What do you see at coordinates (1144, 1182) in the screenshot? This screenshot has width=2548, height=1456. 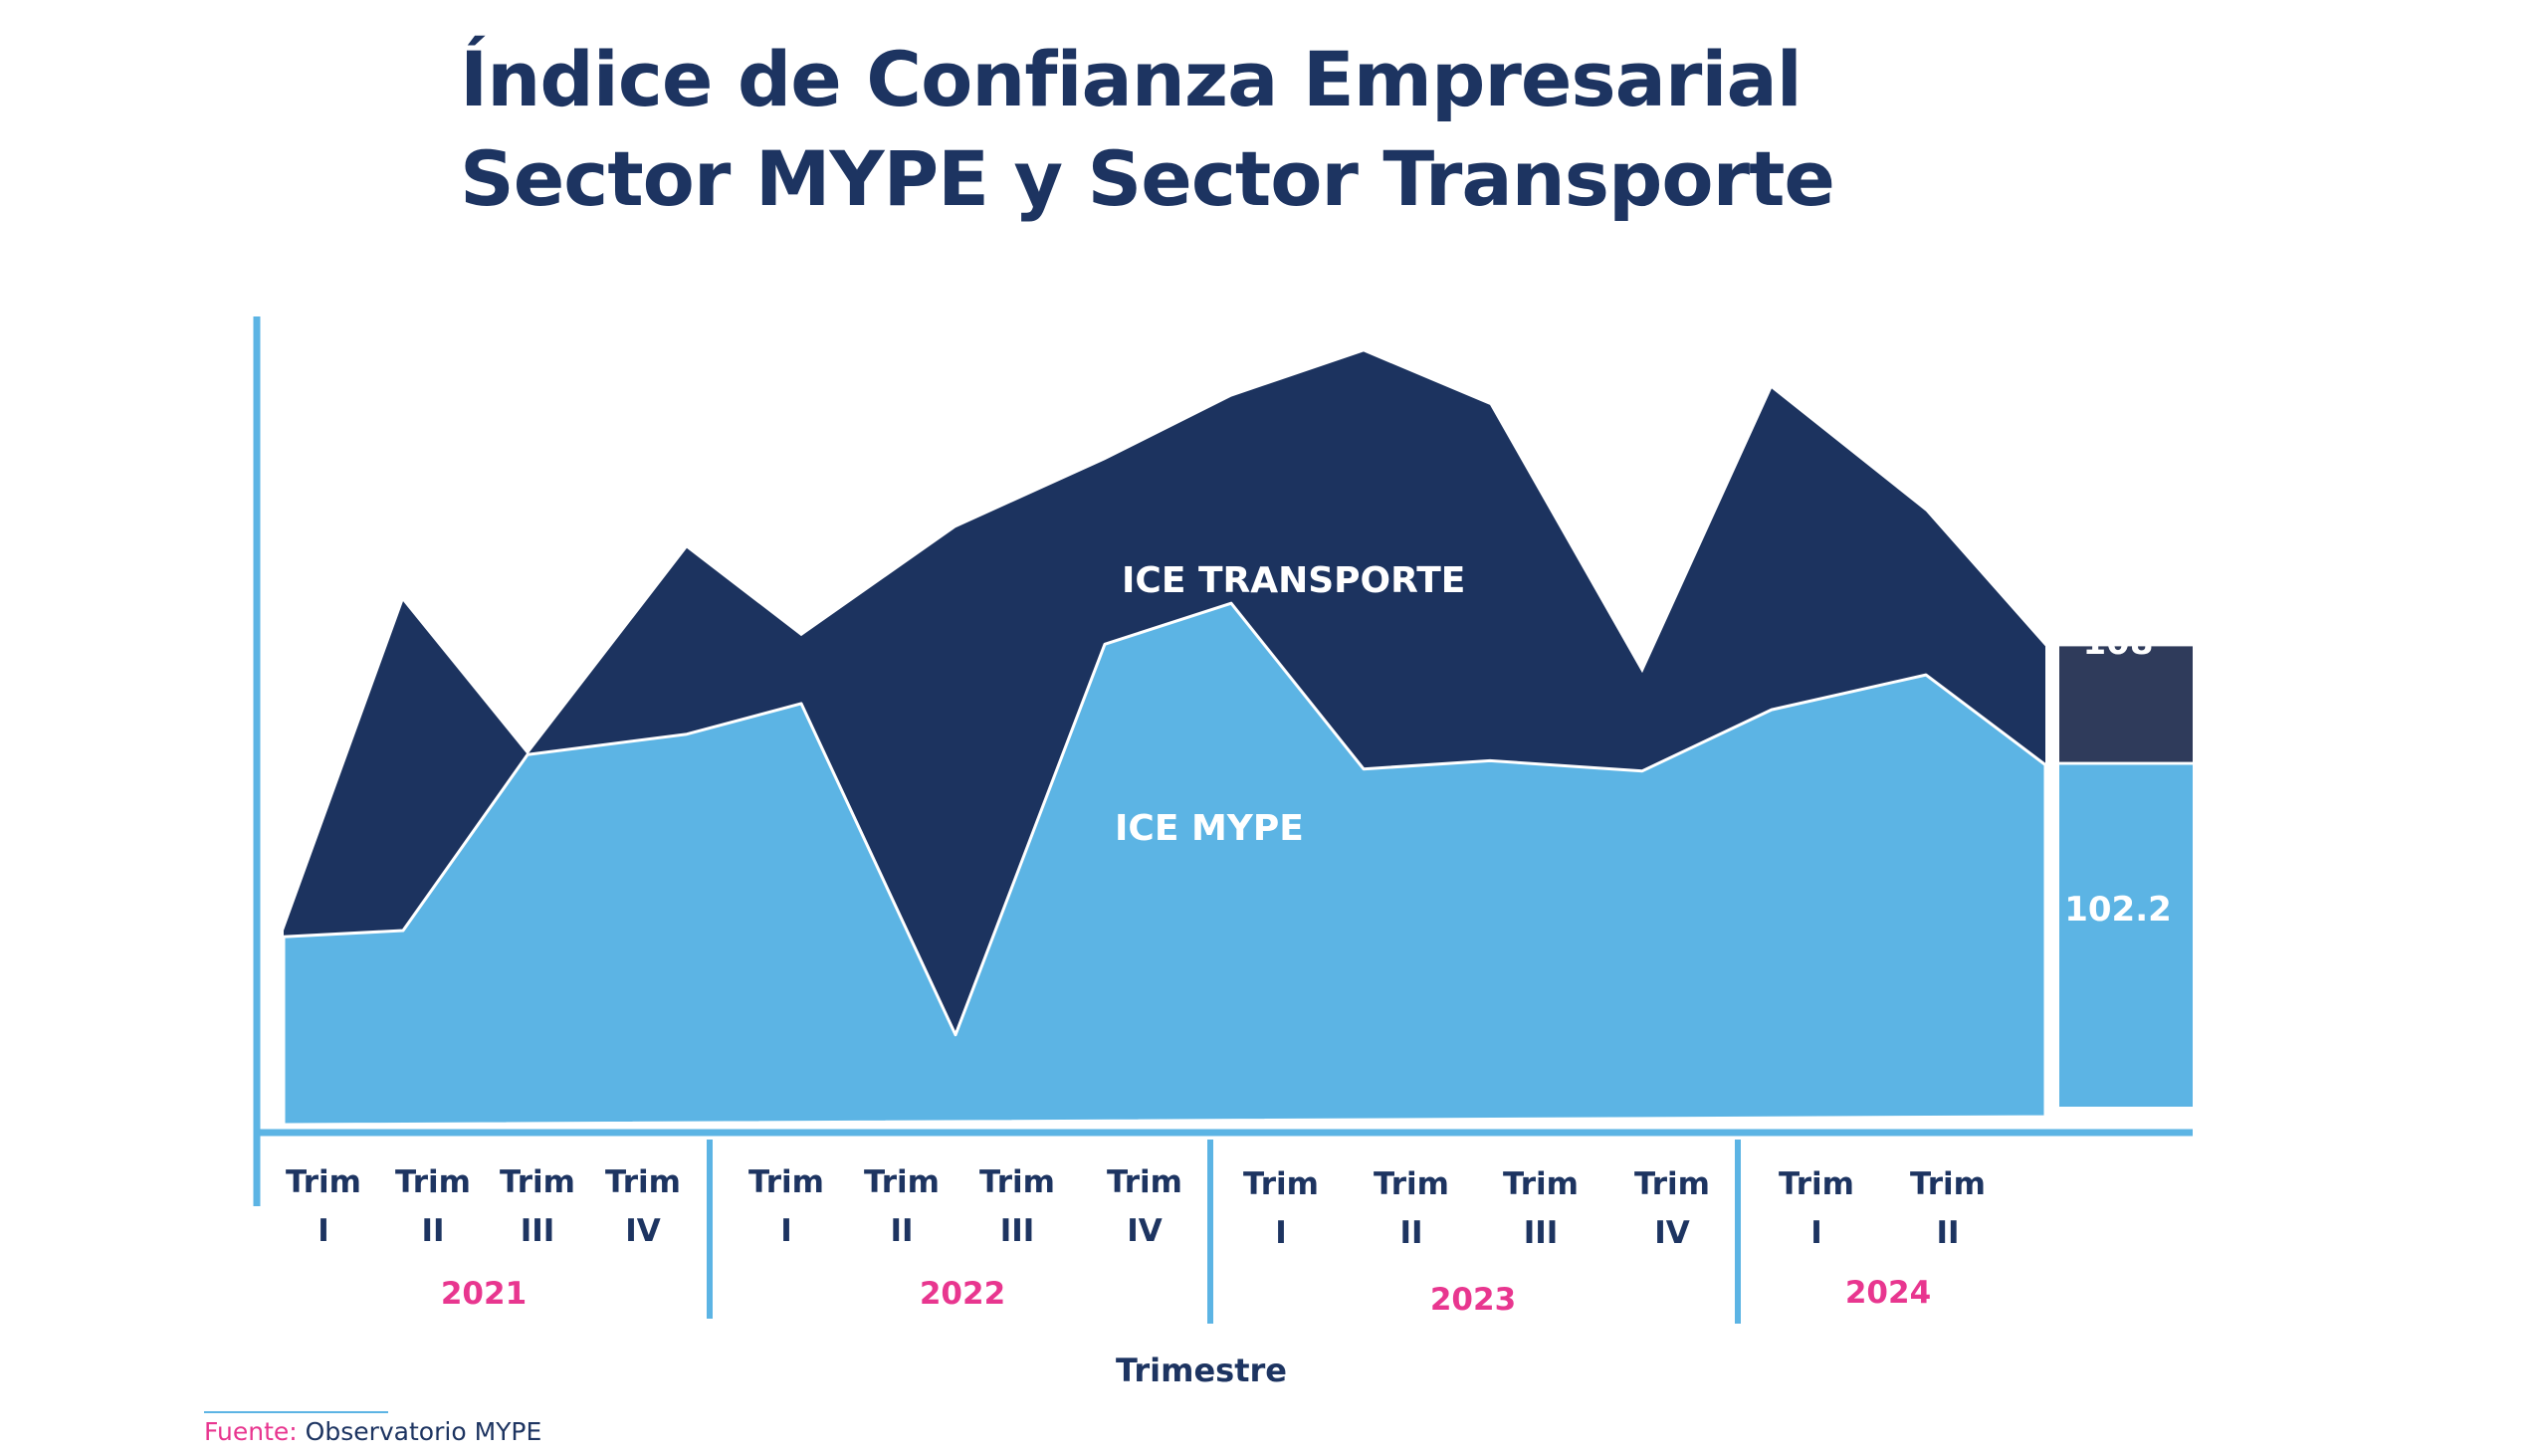 I see `tick-label-7-line1: Trim` at bounding box center [1144, 1182].